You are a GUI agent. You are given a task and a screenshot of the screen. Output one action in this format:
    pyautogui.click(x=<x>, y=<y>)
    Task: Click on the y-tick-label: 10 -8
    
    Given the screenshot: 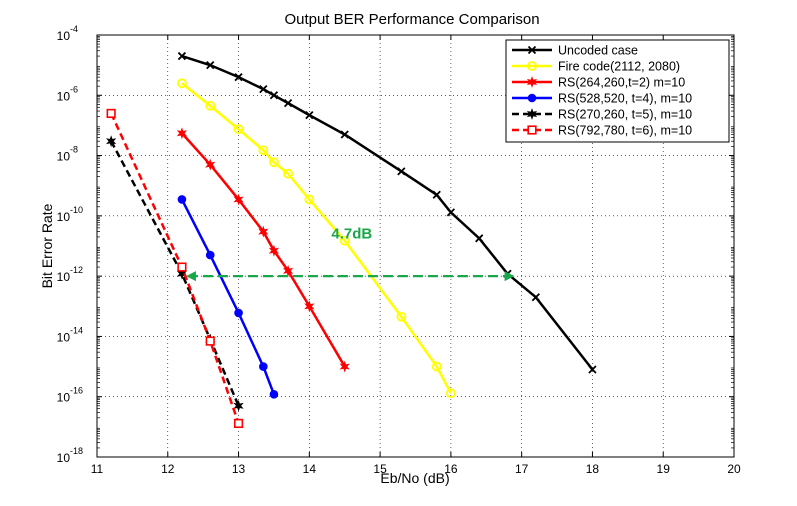 What is the action you would take?
    pyautogui.click(x=67, y=154)
    